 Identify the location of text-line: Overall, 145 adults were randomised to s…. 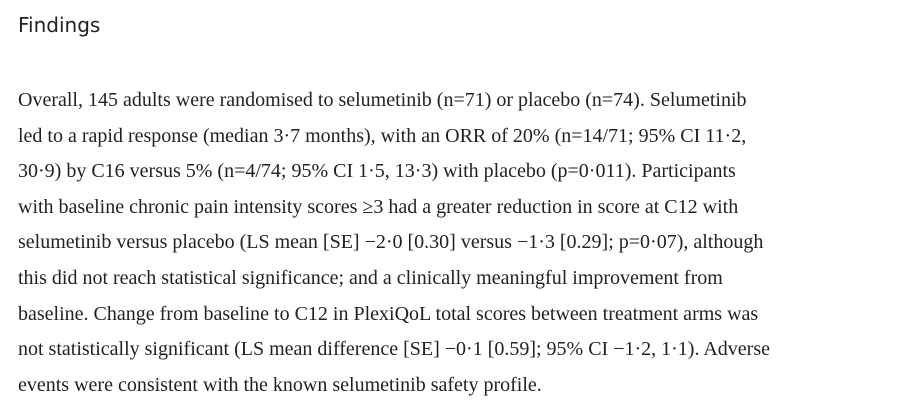
(382, 100).